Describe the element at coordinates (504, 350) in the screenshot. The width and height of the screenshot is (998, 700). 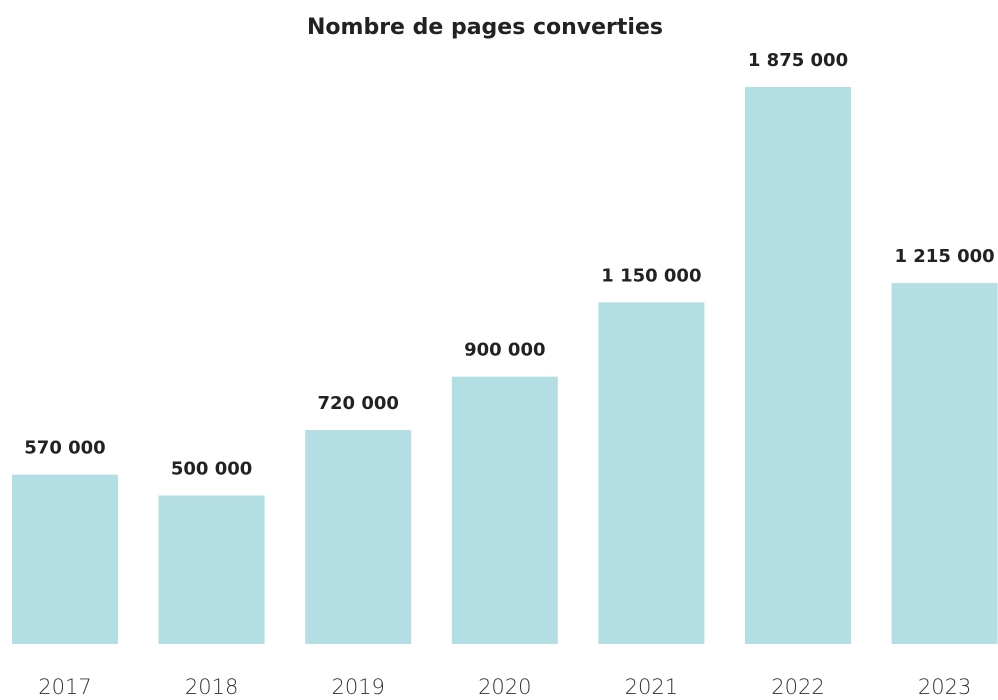
I see `value-label: 900 000` at that location.